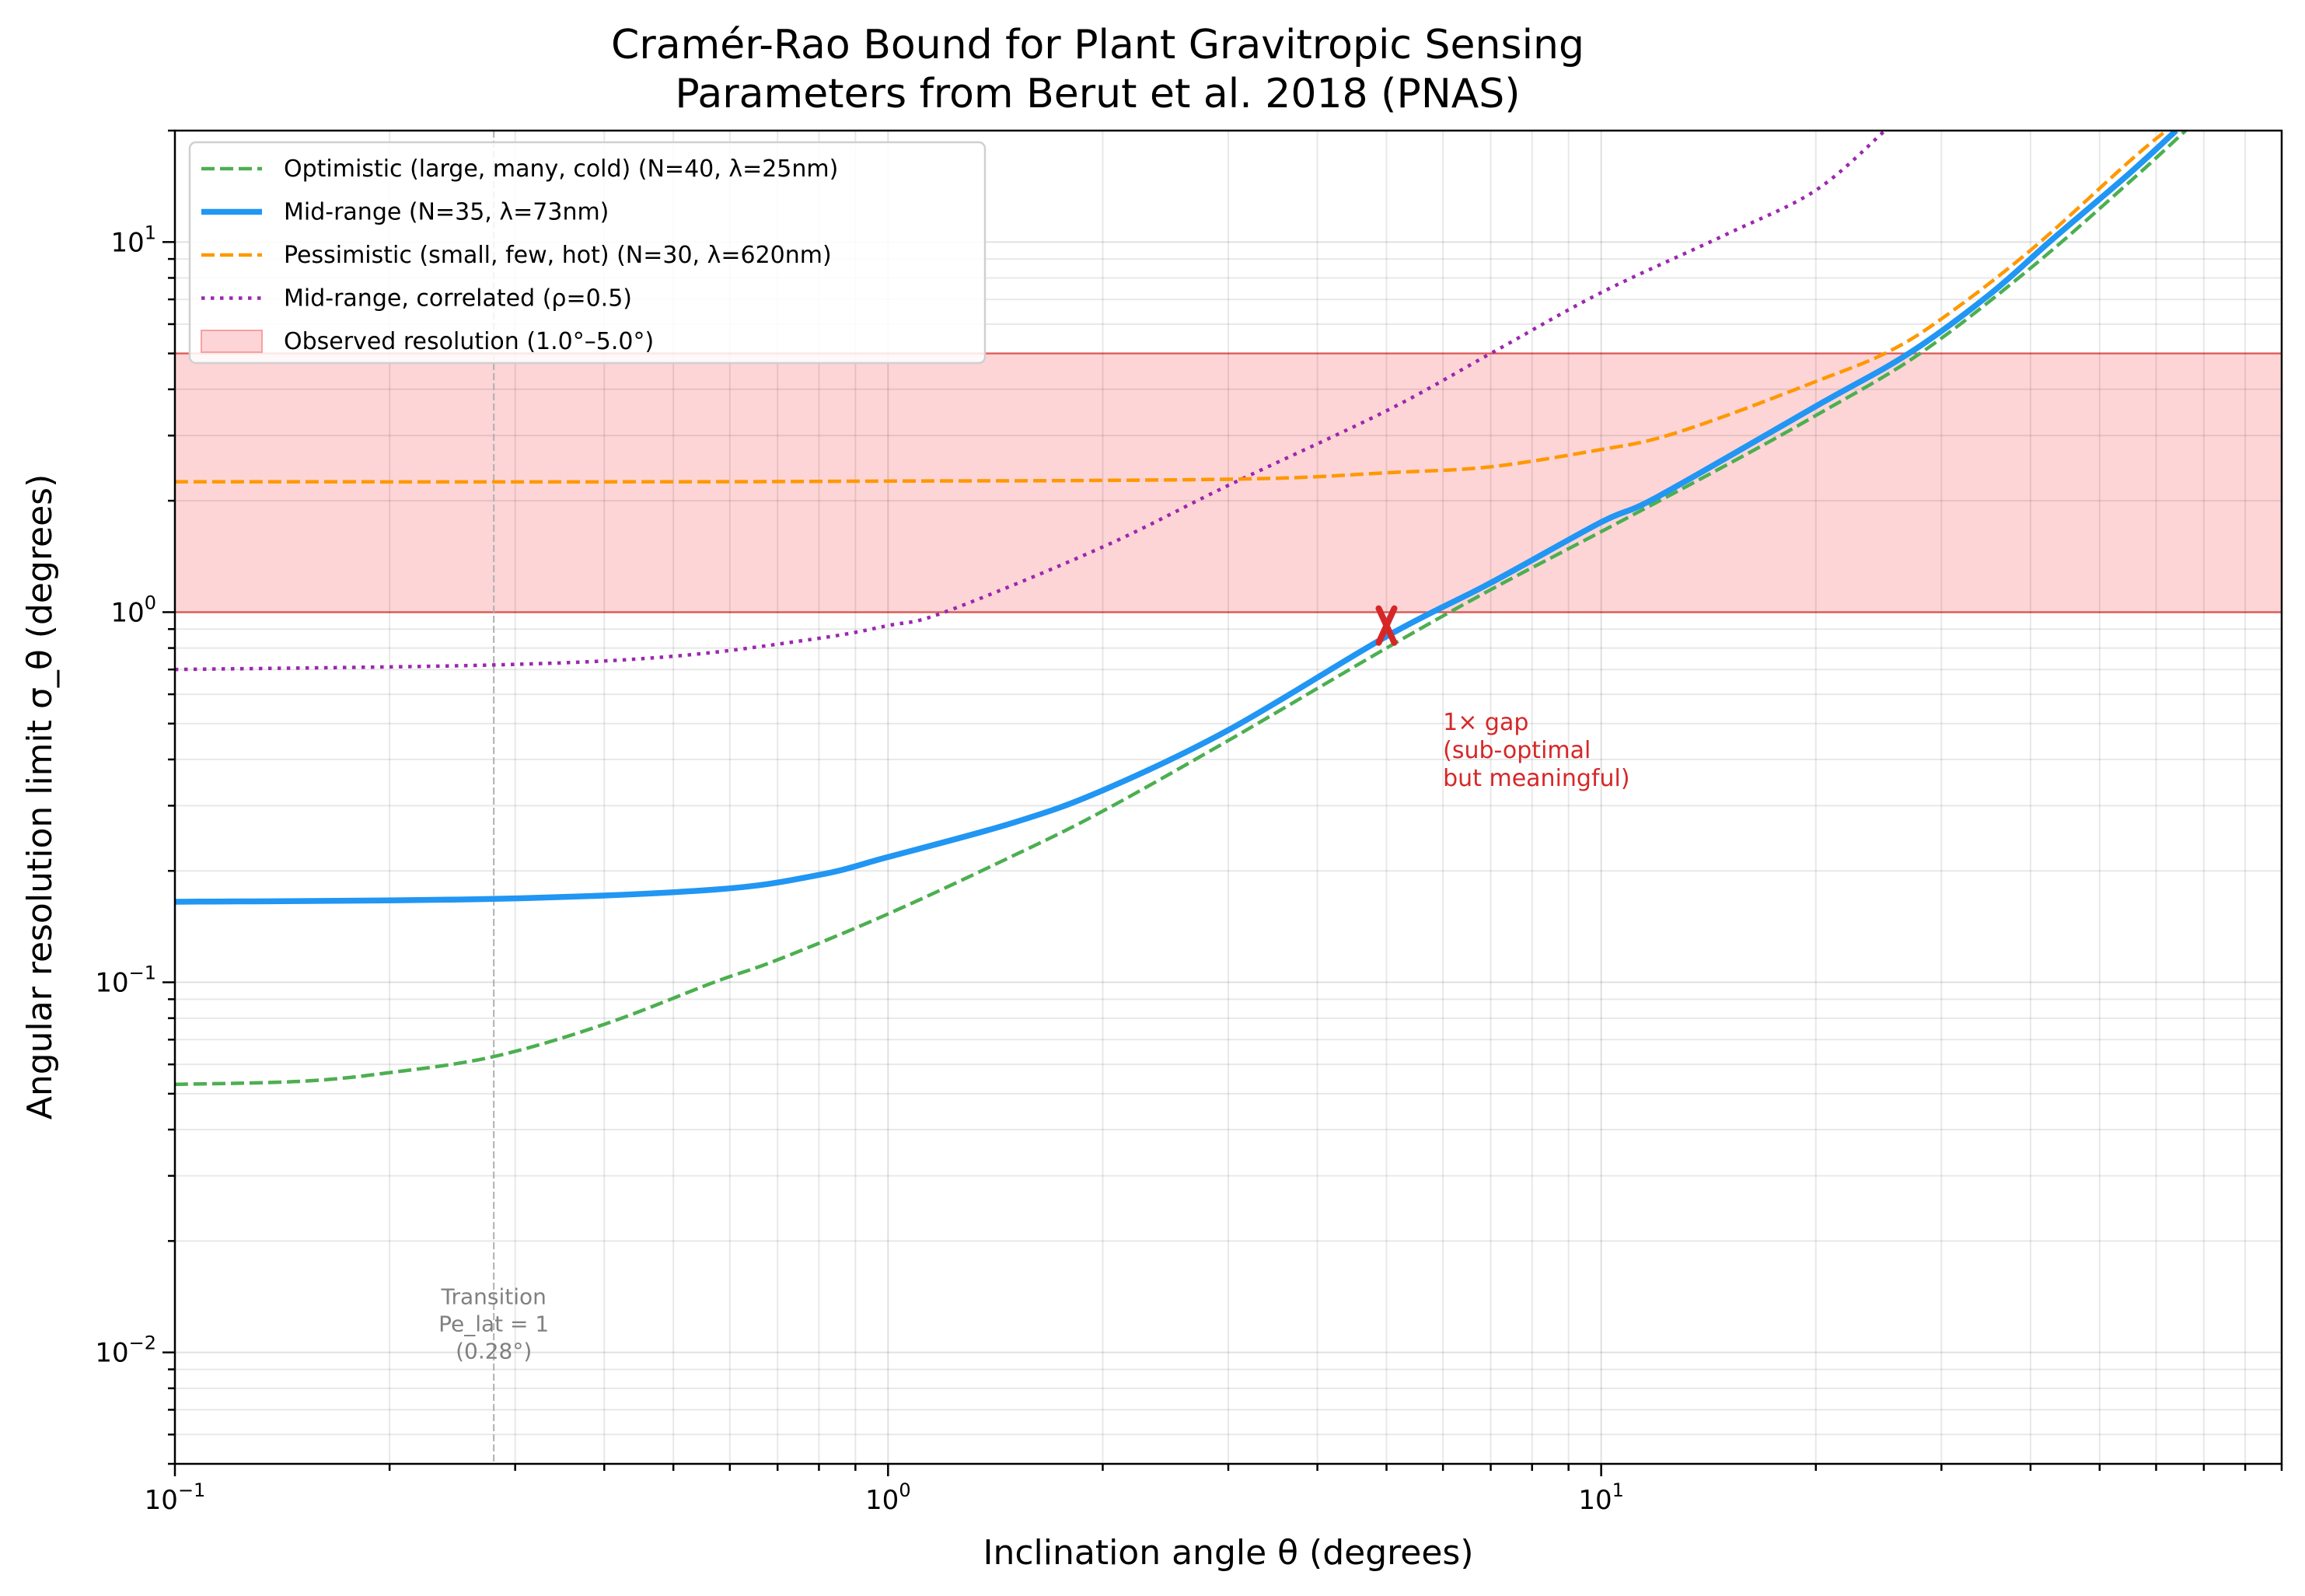 This screenshot has width=2305, height=1596. Describe the element at coordinates (232, 342) in the screenshot. I see `legend-swatch-band` at that location.